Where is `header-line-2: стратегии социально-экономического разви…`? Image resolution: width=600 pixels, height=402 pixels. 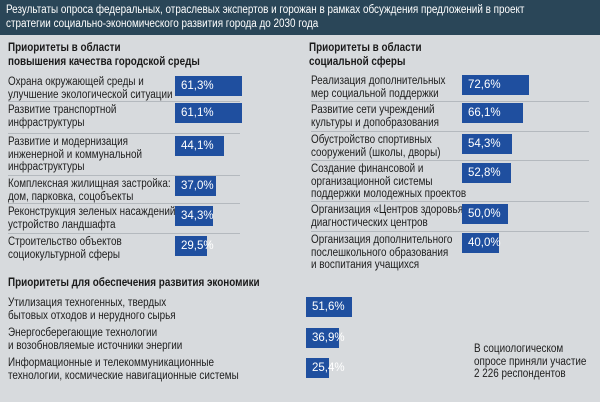 header-line-2: стратегии социально-экономического разви… is located at coordinates (162, 24).